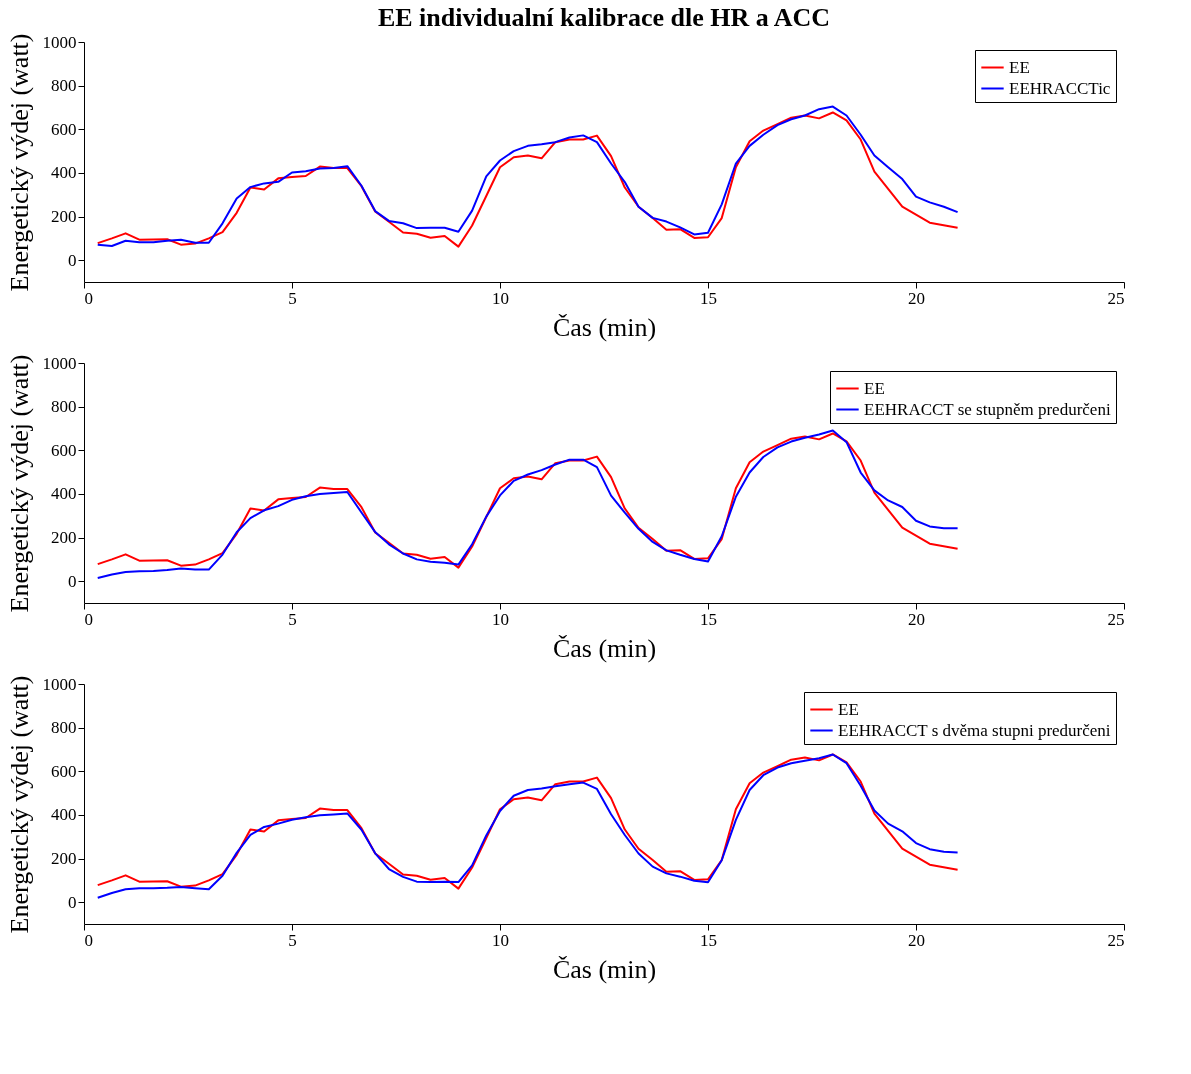  Describe the element at coordinates (604, 17) in the screenshot. I see `chart-title: EE individualní kalibrace dle HR a ACC` at that location.